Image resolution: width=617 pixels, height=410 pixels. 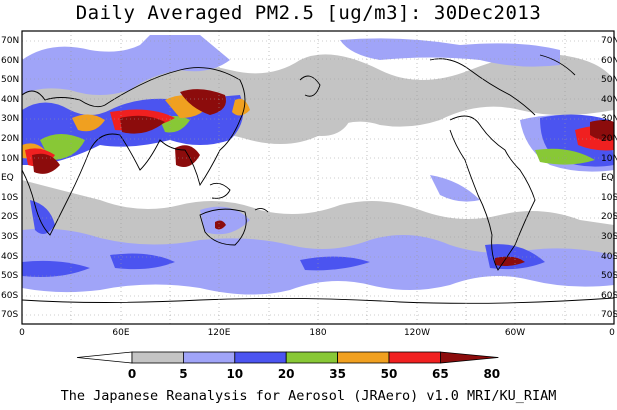 What do you see at coordinates (318, 333) in the screenshot?
I see `lon-label: 180` at bounding box center [318, 333].